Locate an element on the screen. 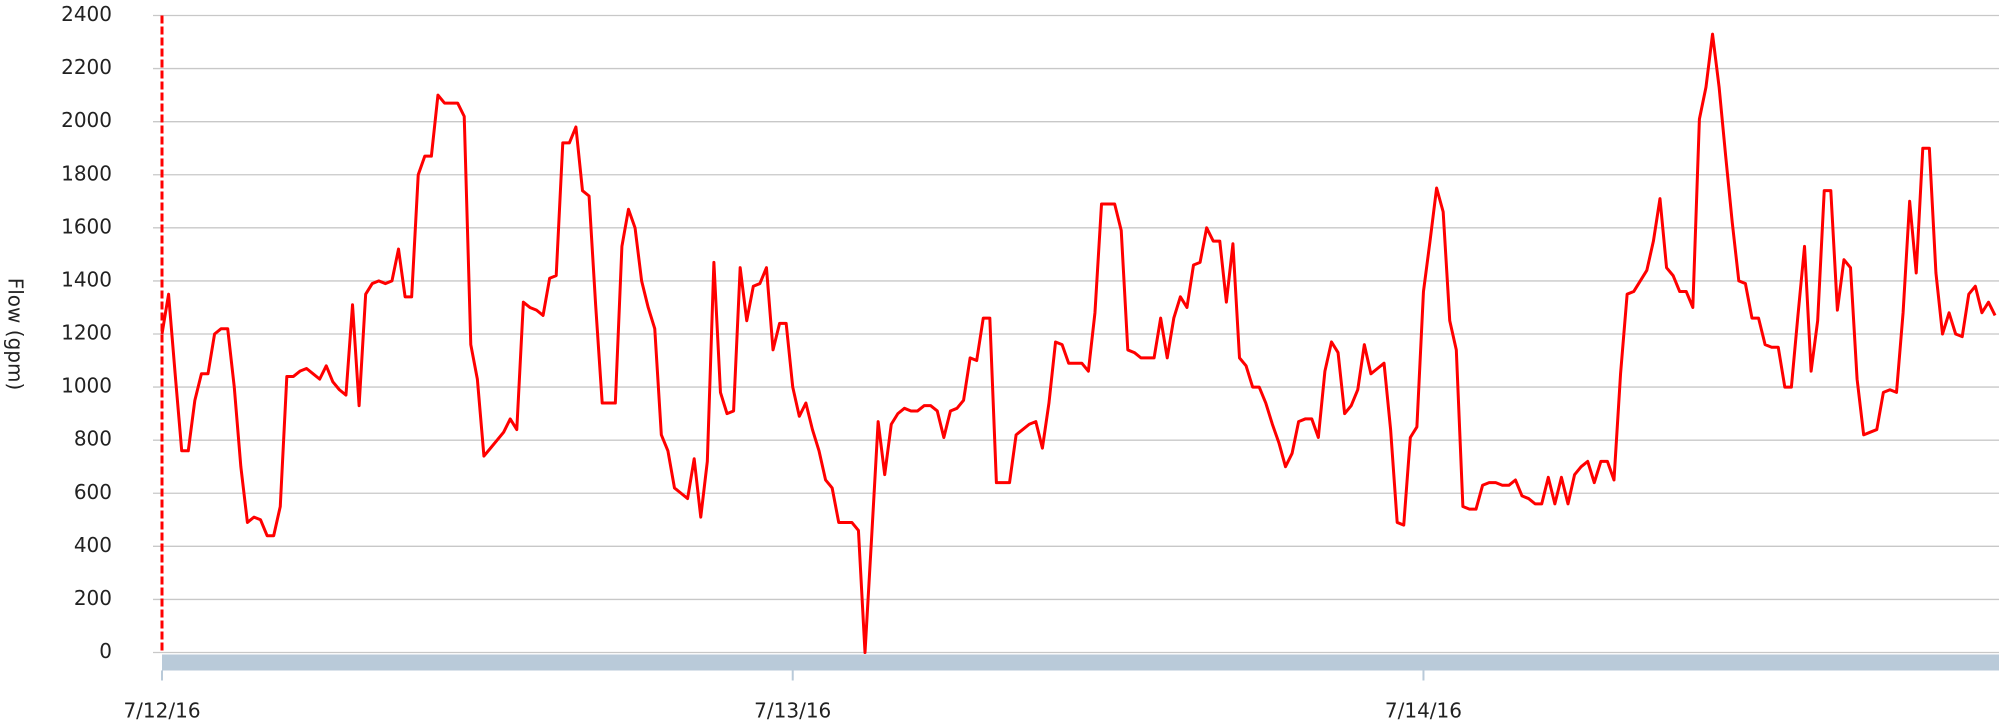 The width and height of the screenshot is (1999, 726). x-tick-label: 7/13/16 is located at coordinates (792, 711).